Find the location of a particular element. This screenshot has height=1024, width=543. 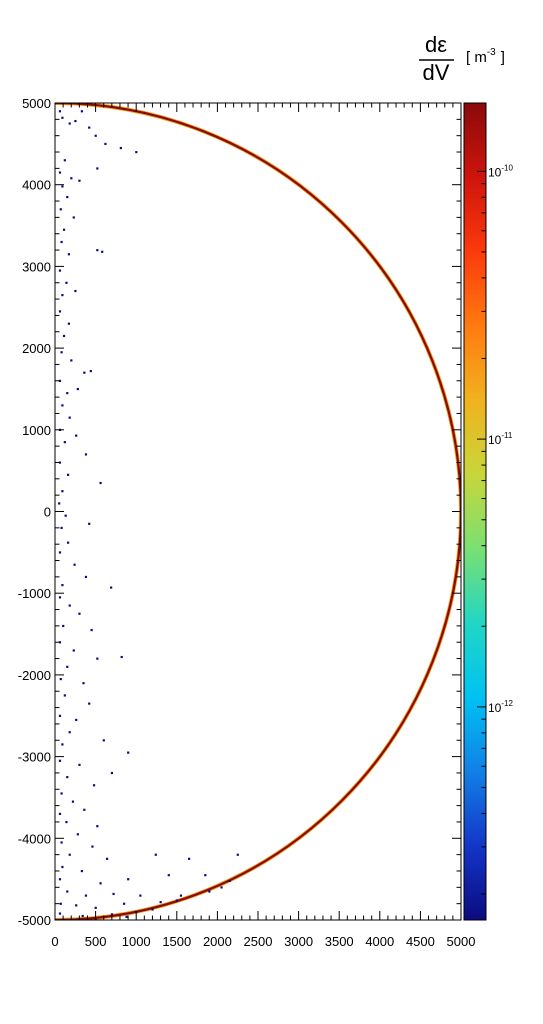

colorbar-title-denominator: dV is located at coordinates (436, 72).